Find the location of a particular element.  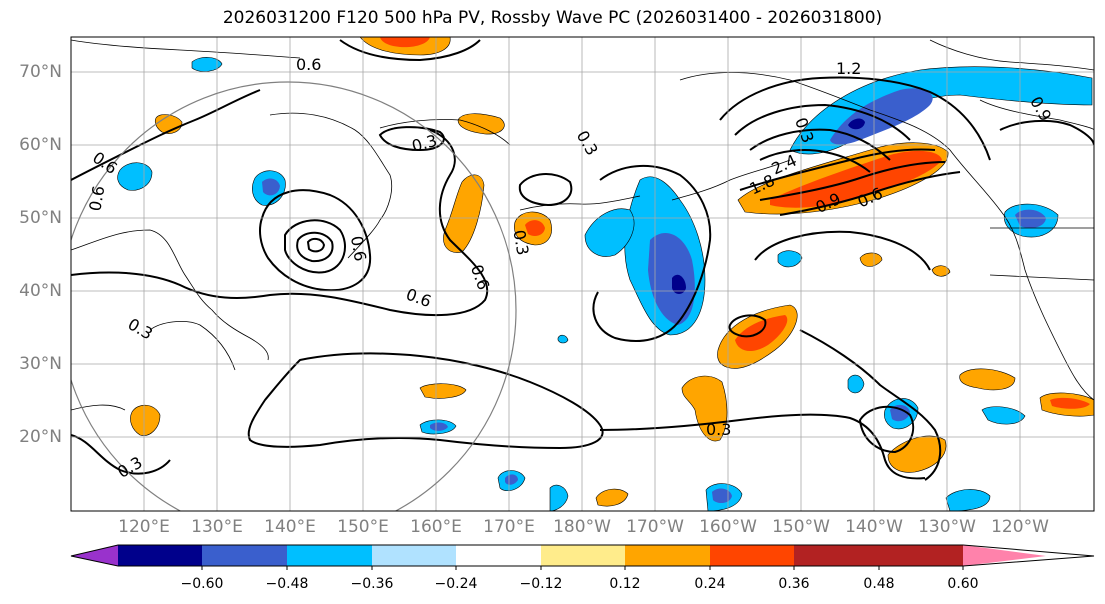

lon-label-120e: 120°E is located at coordinates (144, 527).